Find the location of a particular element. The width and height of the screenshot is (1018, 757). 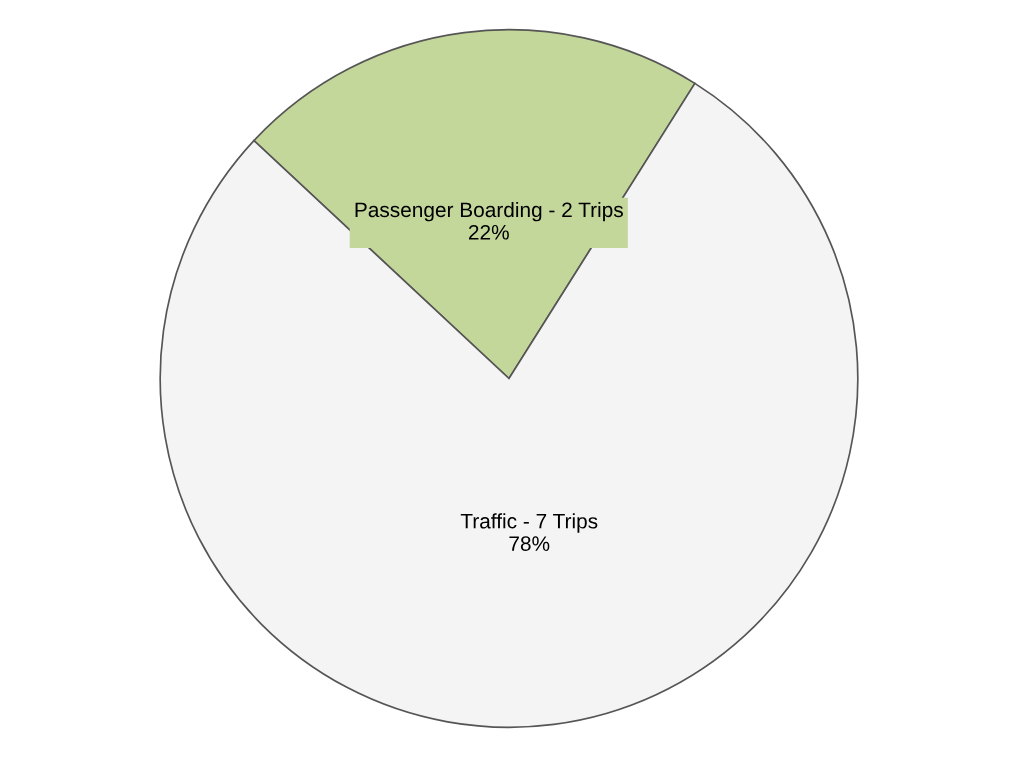

data-label: 78% is located at coordinates (529, 543).